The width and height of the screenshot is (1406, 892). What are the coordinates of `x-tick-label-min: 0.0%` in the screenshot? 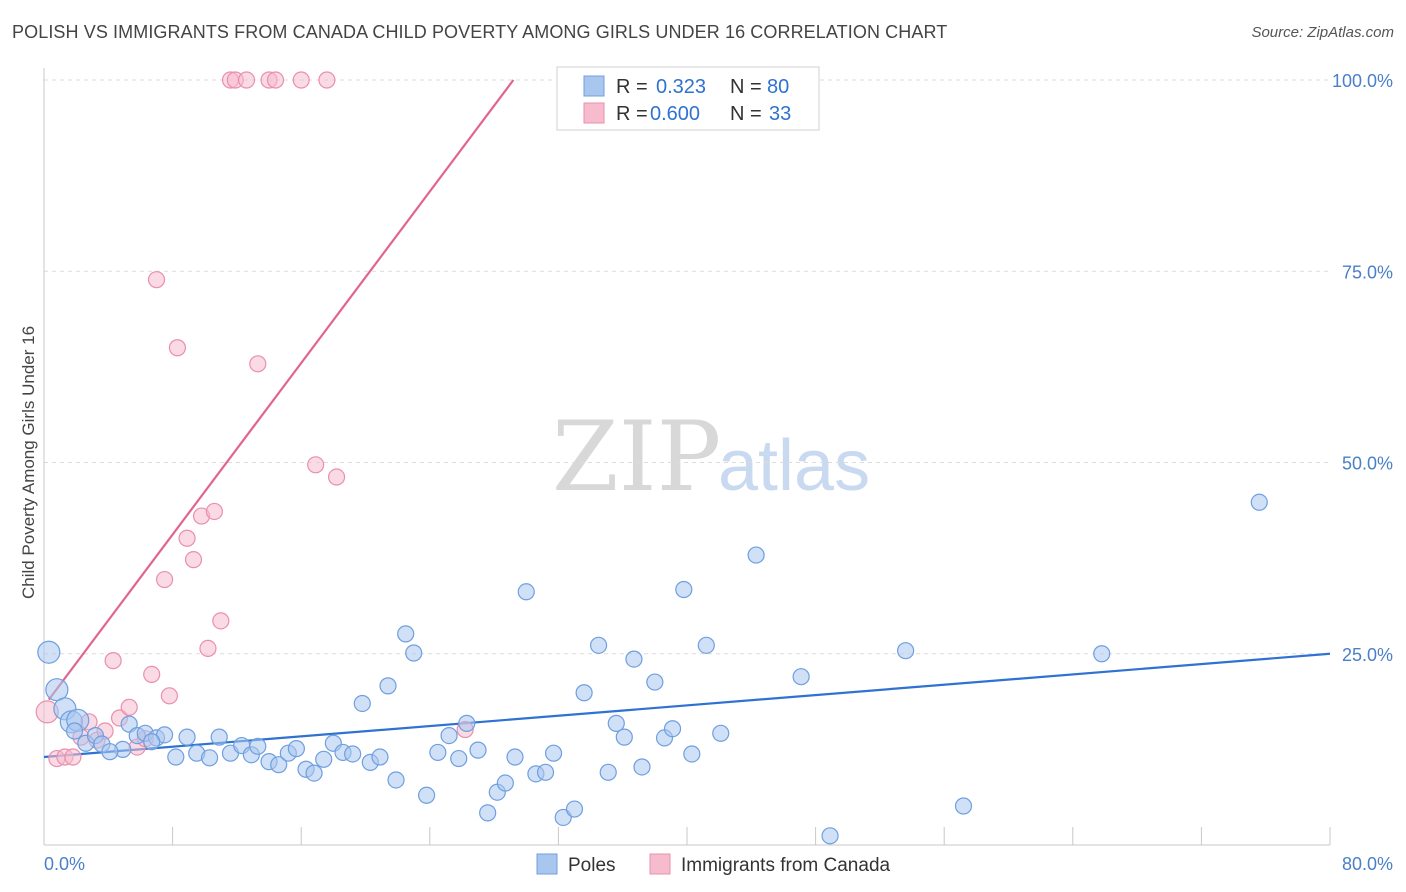 It's located at (64, 864).